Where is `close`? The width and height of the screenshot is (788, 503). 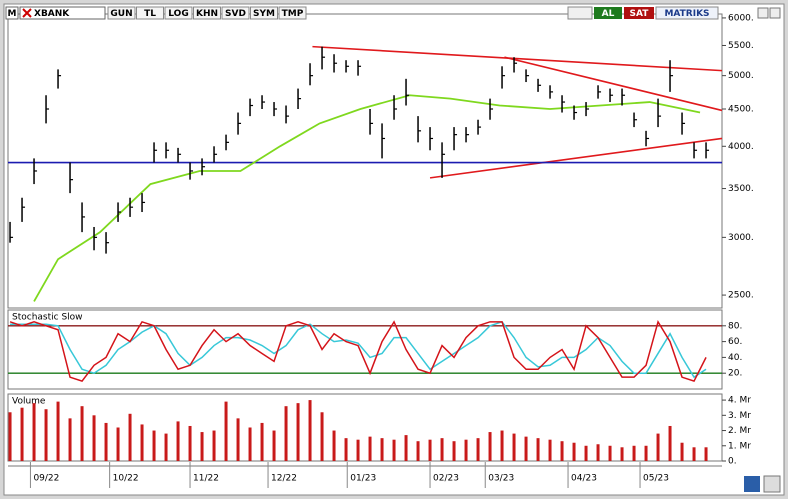
close is located at coordinates (775, 13).